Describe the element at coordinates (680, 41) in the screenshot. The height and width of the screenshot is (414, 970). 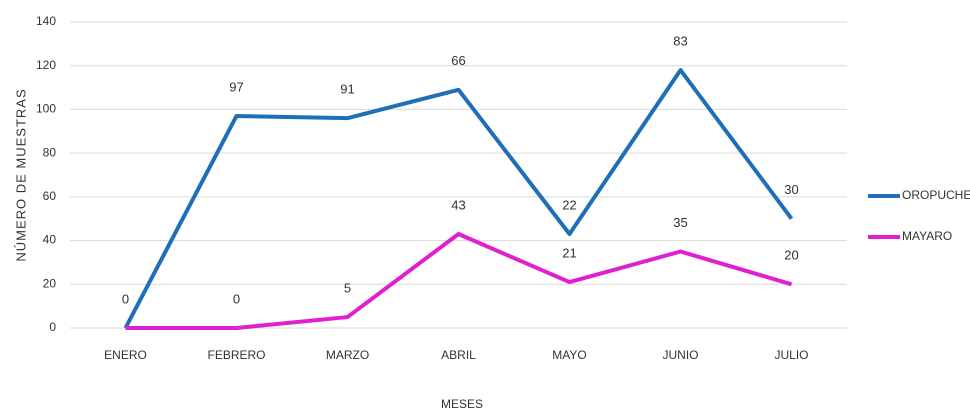
I see `data-label: 83` at that location.